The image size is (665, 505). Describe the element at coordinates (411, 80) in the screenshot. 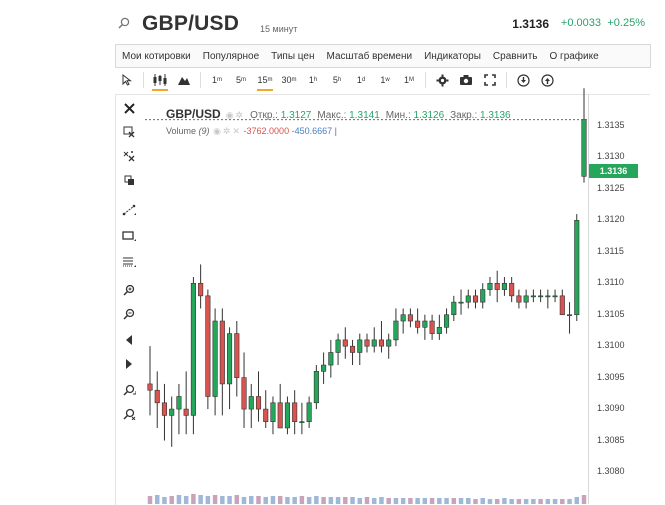

I see `timeframe-unit: M` at that location.